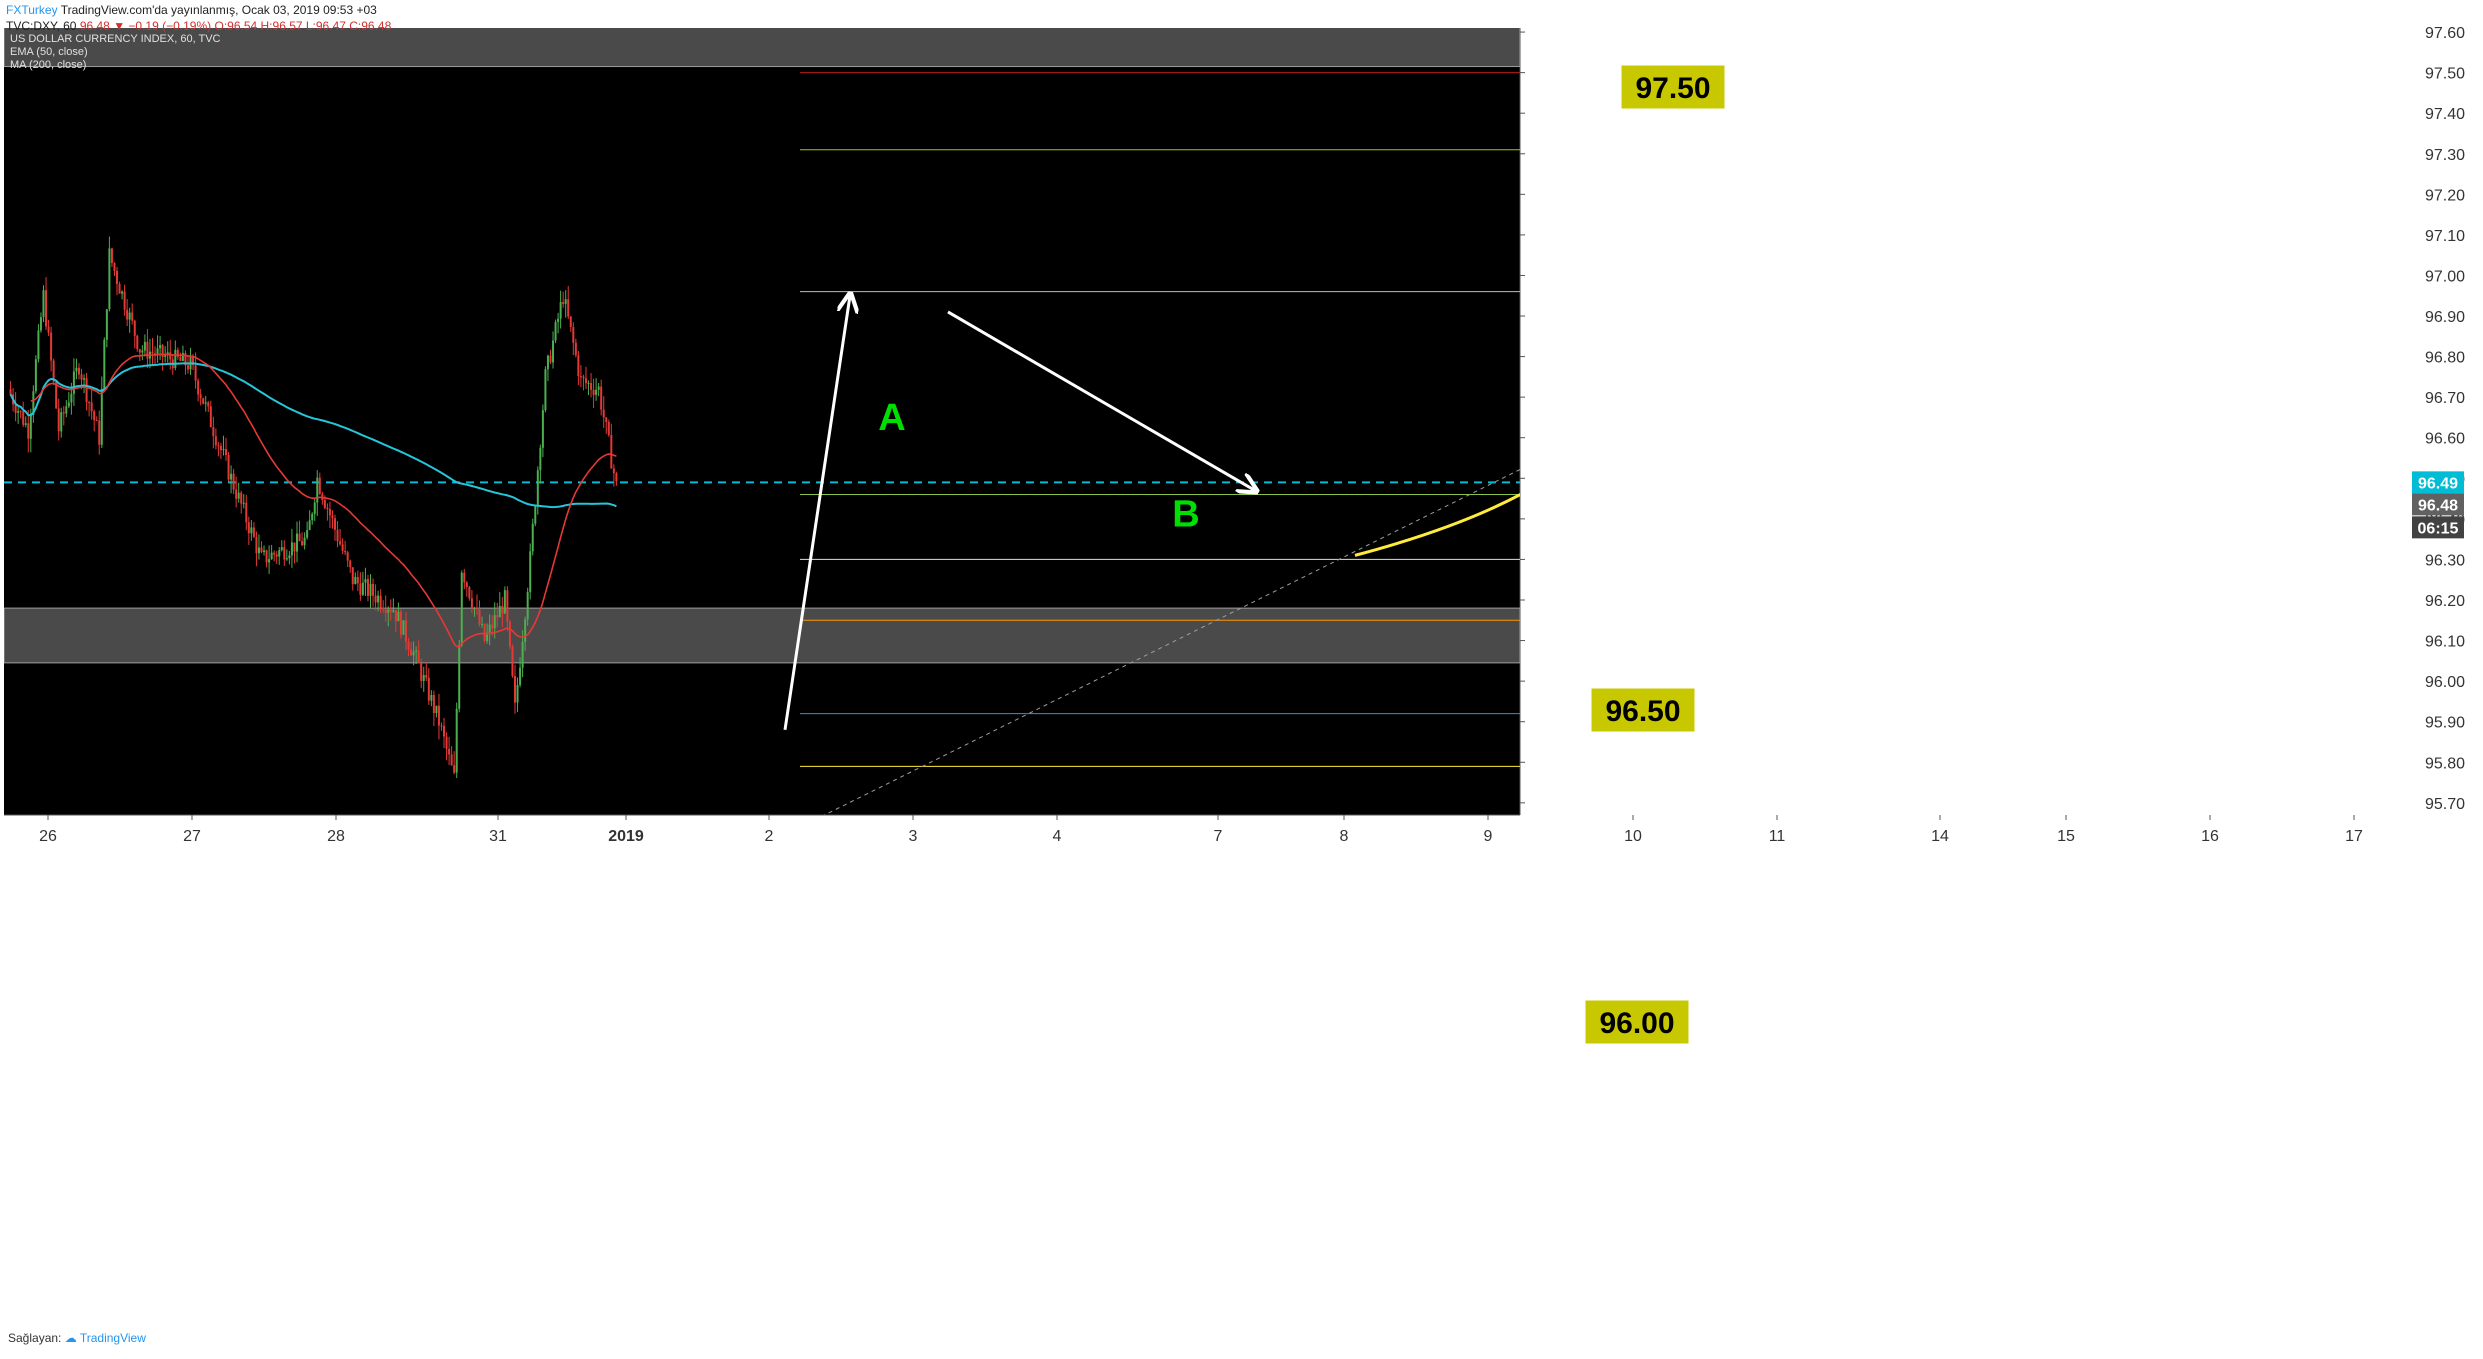  Describe the element at coordinates (1622, 115) in the screenshot. I see `callout-pointer` at that location.